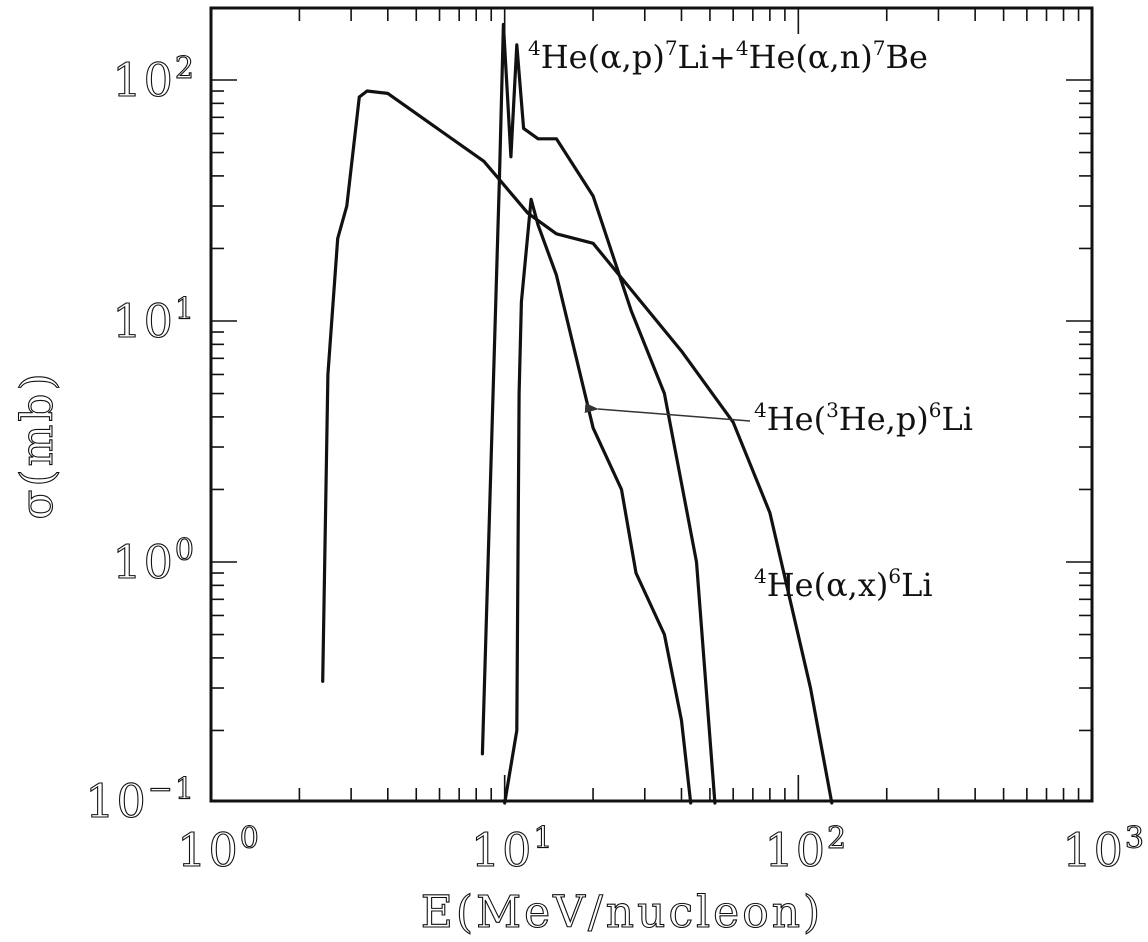 This screenshot has width=1148, height=942. I want to click on x-axis-label: E(MeV/nucleon), so click(622, 912).